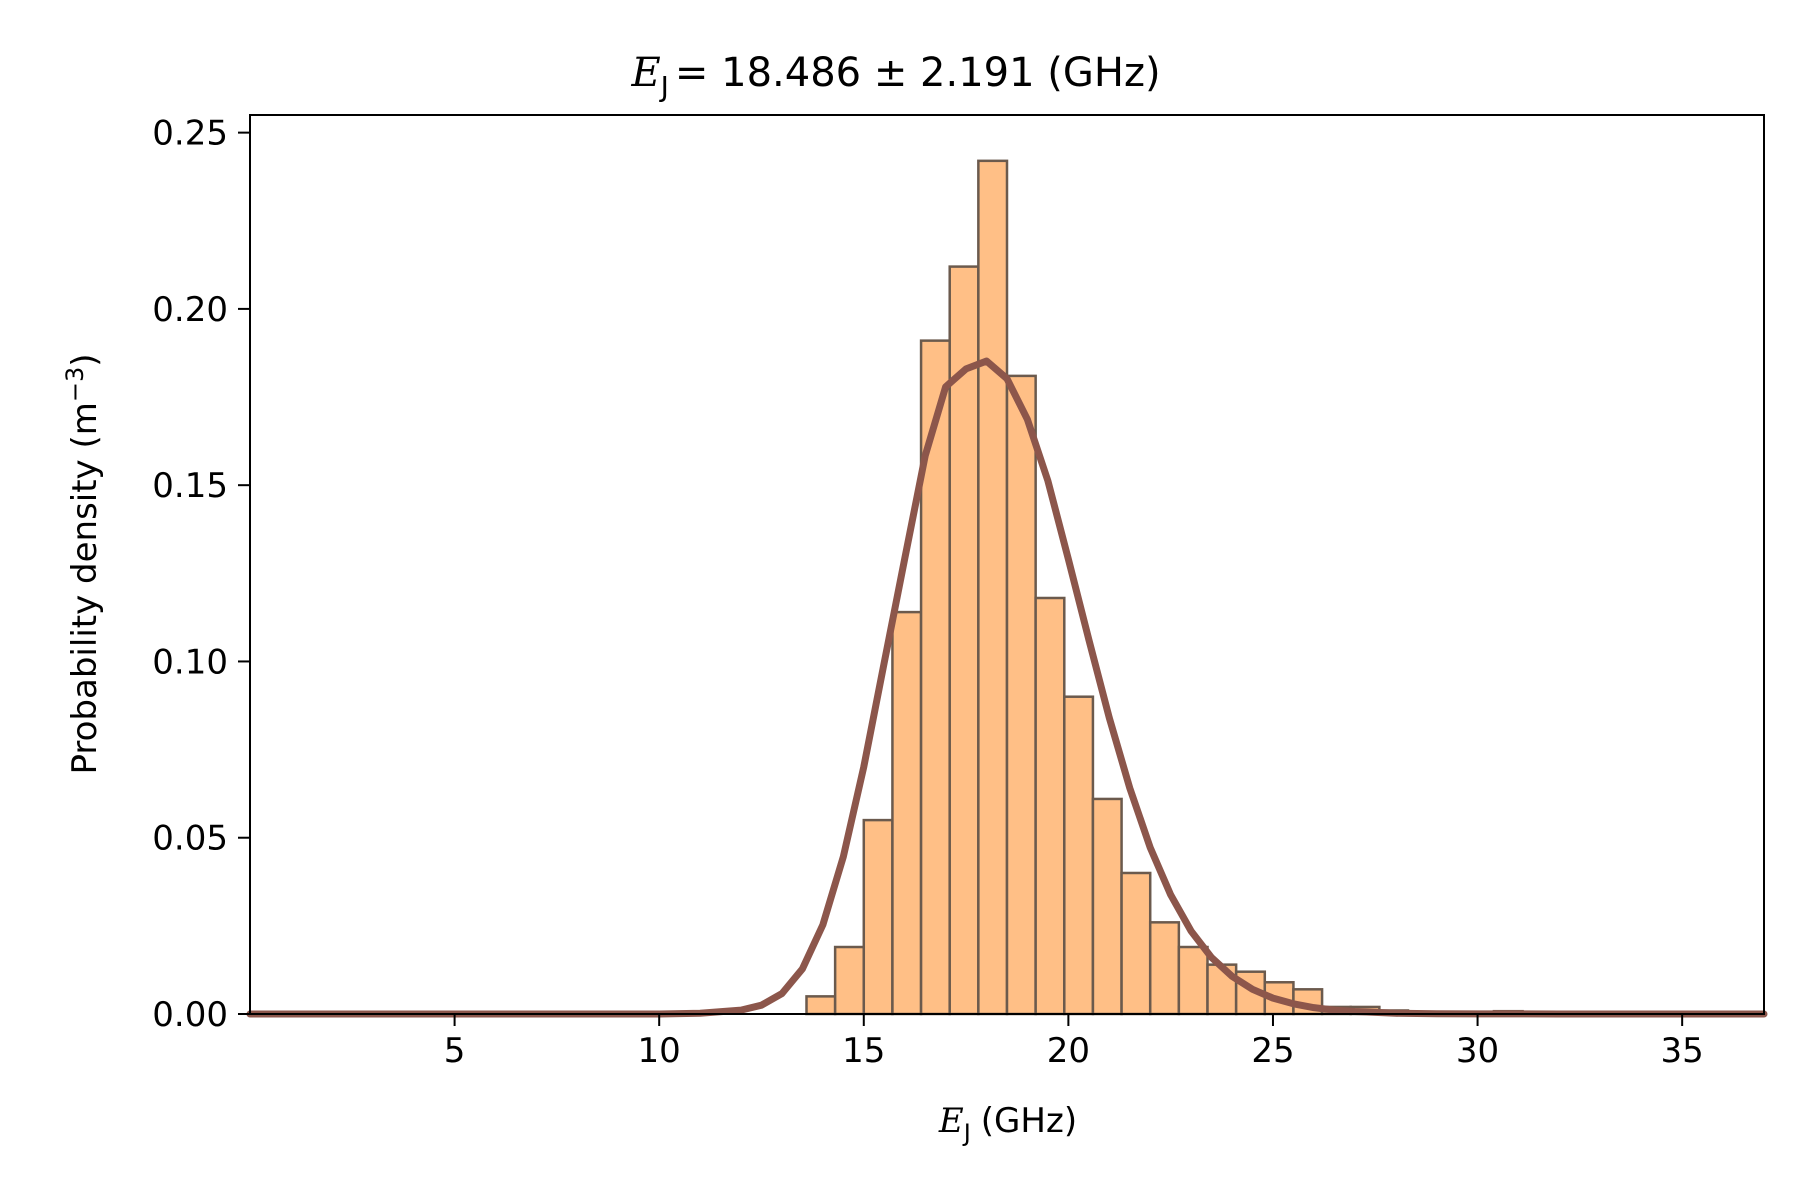  I want to click on chart-title: EJ = 18.486 ± 2.191 (GHz), so click(895, 76).